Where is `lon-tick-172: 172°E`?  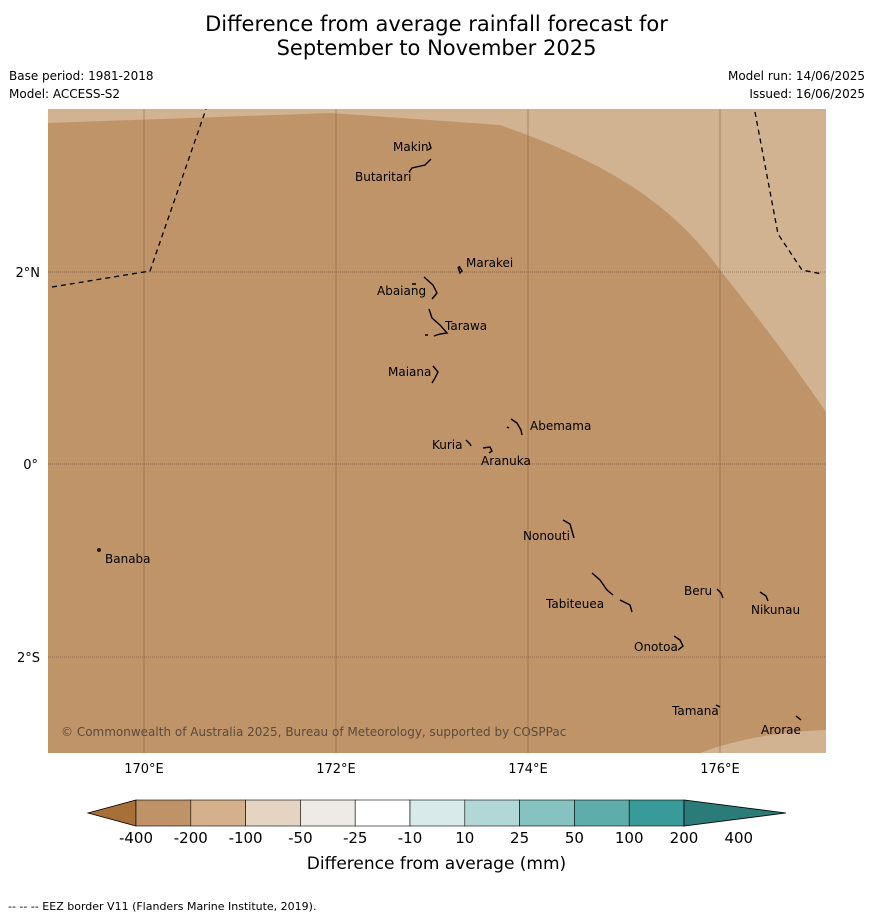 lon-tick-172: 172°E is located at coordinates (336, 769).